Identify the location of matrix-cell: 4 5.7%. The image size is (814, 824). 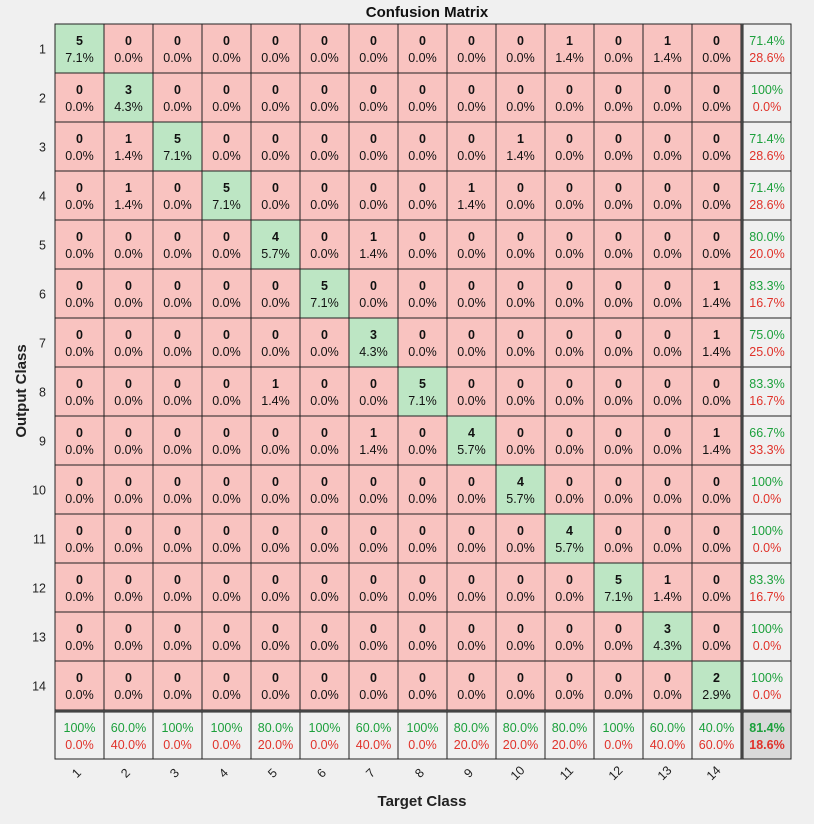
(520, 489).